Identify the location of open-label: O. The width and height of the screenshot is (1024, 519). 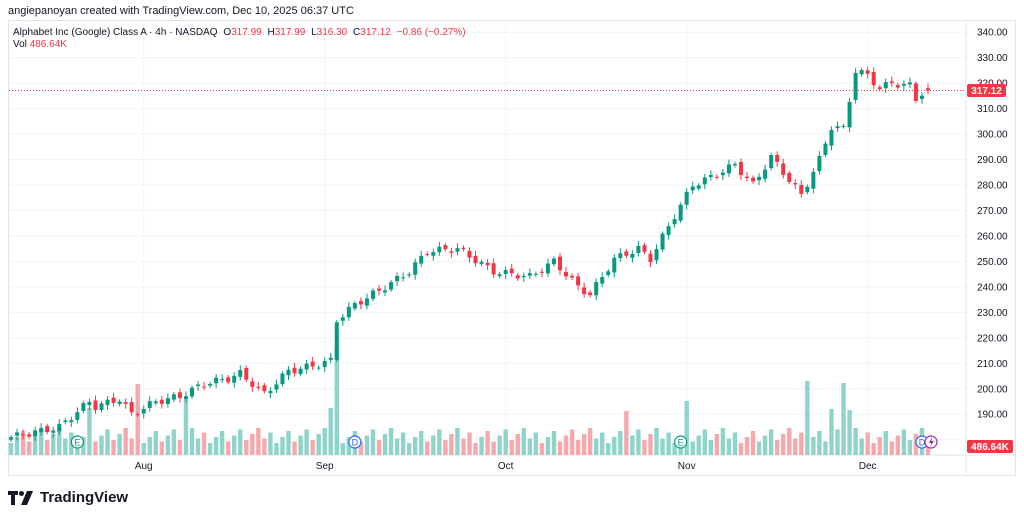
(227, 32).